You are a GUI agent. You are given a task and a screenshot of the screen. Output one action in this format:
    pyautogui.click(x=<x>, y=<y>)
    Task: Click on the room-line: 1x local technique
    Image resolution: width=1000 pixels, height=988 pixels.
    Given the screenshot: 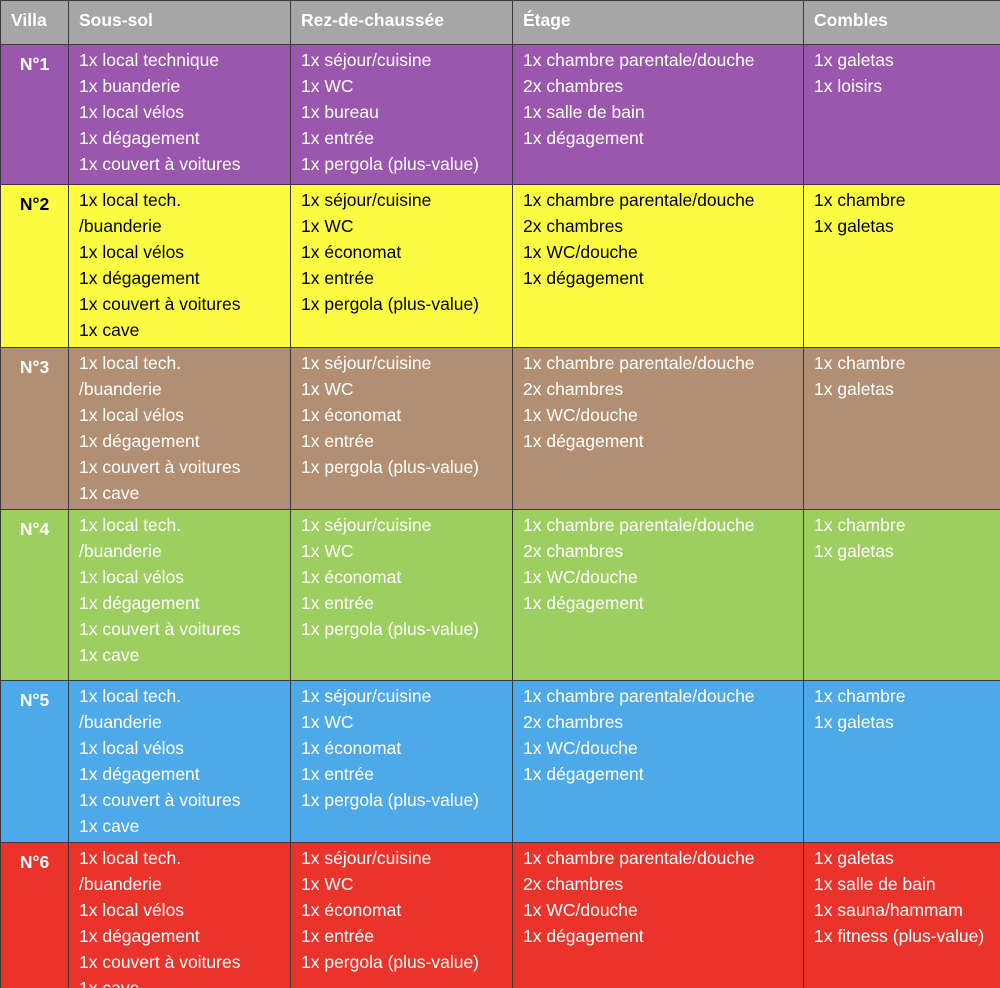 What is the action you would take?
    pyautogui.click(x=149, y=60)
    